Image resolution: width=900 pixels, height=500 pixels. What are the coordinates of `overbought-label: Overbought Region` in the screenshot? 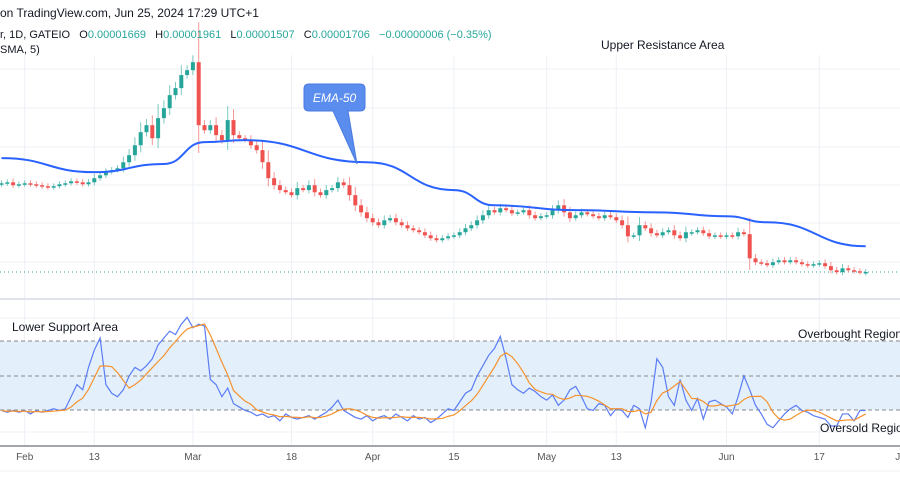 It's located at (849, 334).